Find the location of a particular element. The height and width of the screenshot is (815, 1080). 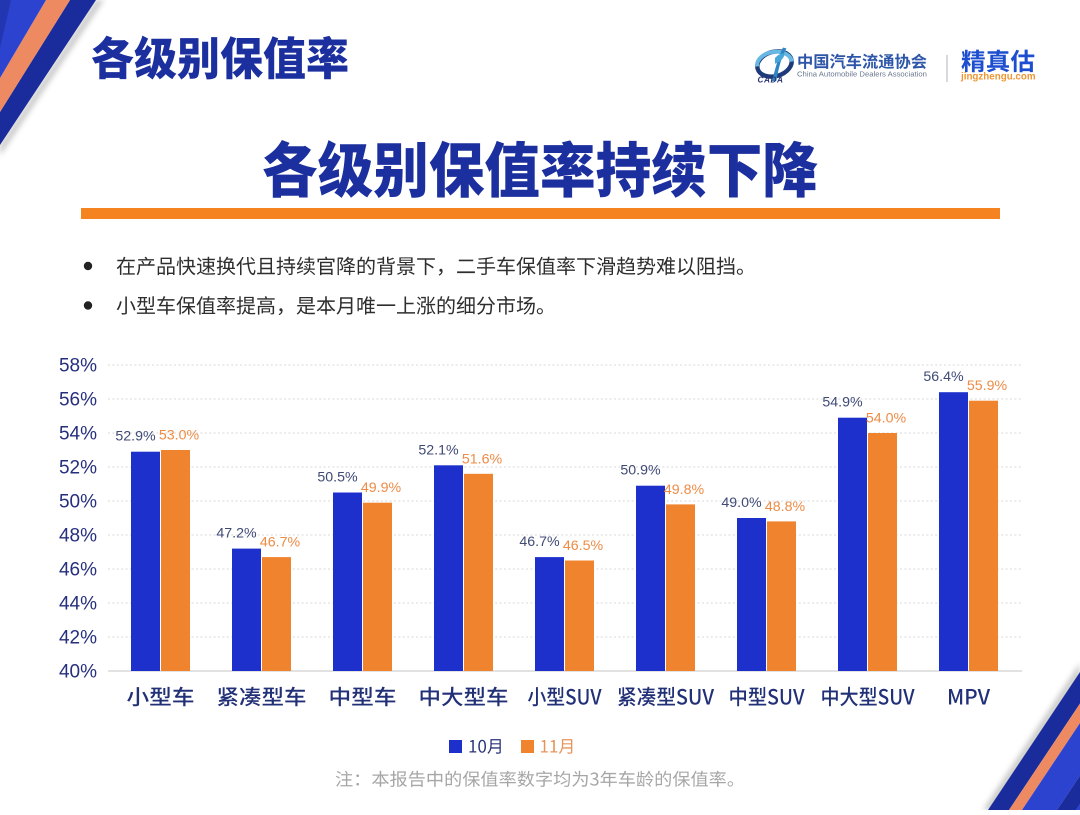

svg-text: 47.2% is located at coordinates (236, 534).